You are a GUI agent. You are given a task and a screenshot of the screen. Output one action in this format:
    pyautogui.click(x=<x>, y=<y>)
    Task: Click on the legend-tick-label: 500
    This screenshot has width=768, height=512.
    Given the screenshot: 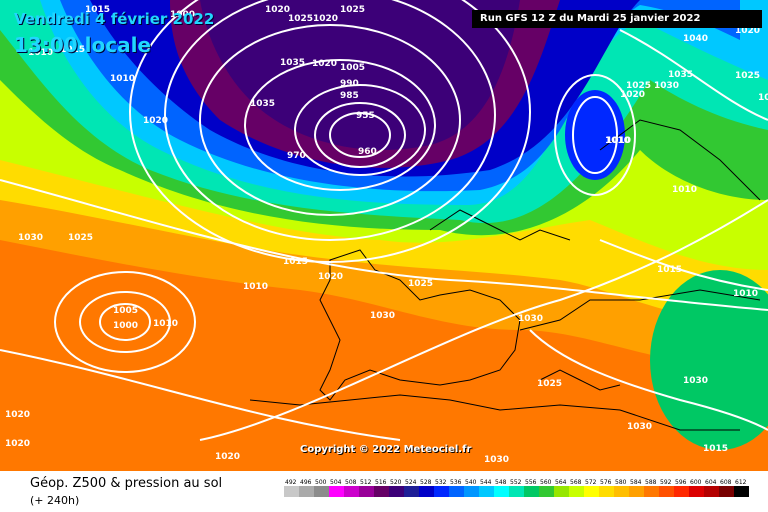 What is the action you would take?
    pyautogui.click(x=321, y=482)
    